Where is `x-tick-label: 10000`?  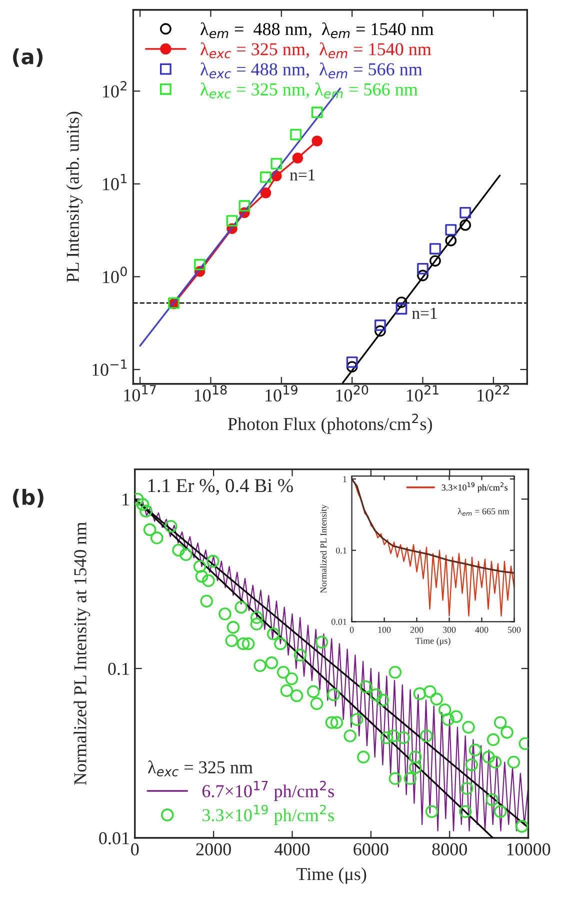
x-tick-label: 10000 is located at coordinates (528, 849).